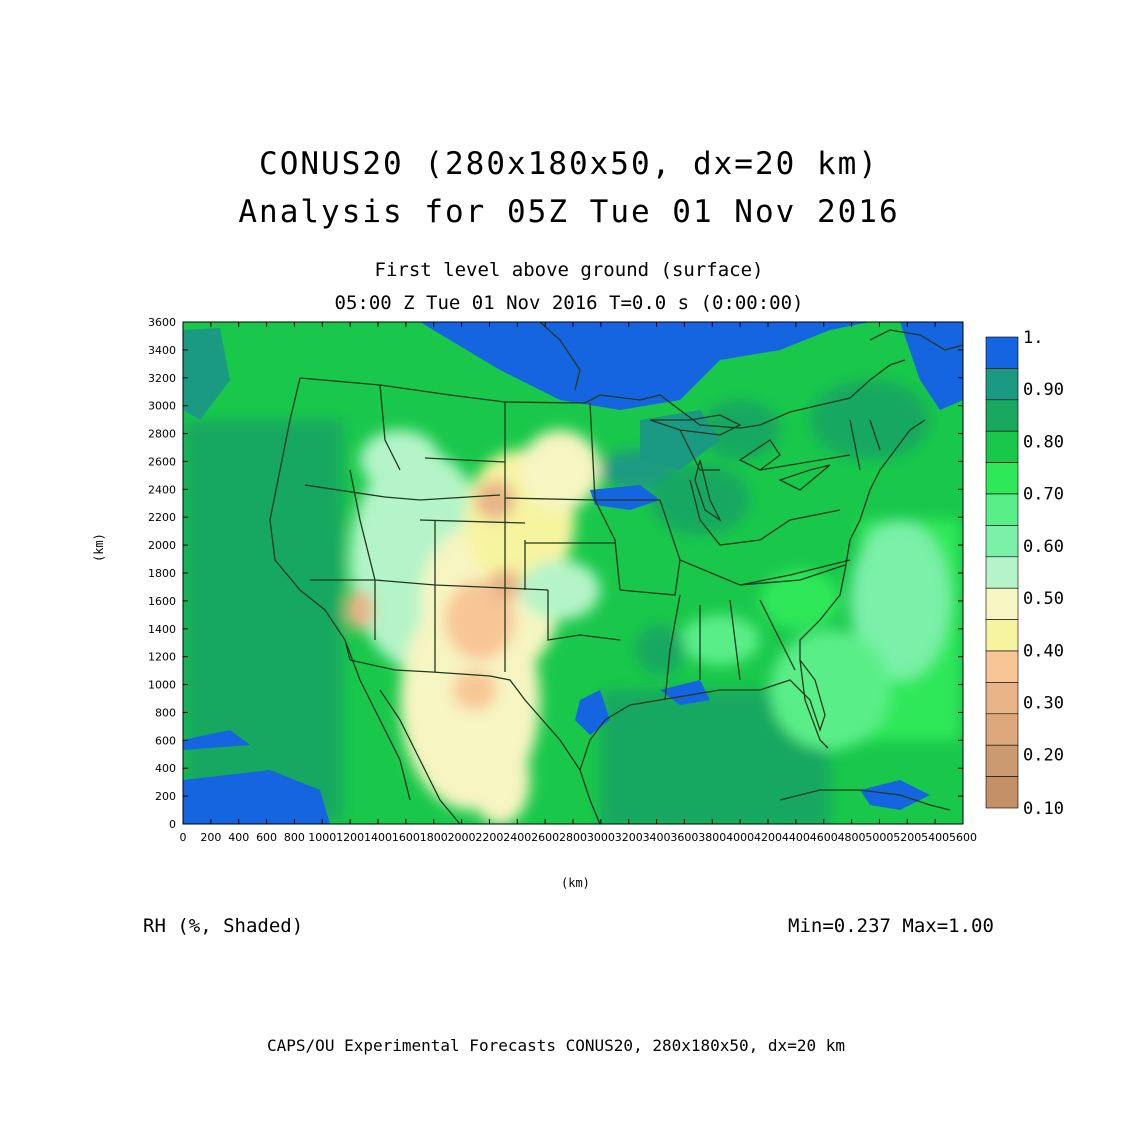 Image resolution: width=1148 pixels, height=1148 pixels. What do you see at coordinates (162, 461) in the screenshot?
I see `y-tick-label: 2600` at bounding box center [162, 461].